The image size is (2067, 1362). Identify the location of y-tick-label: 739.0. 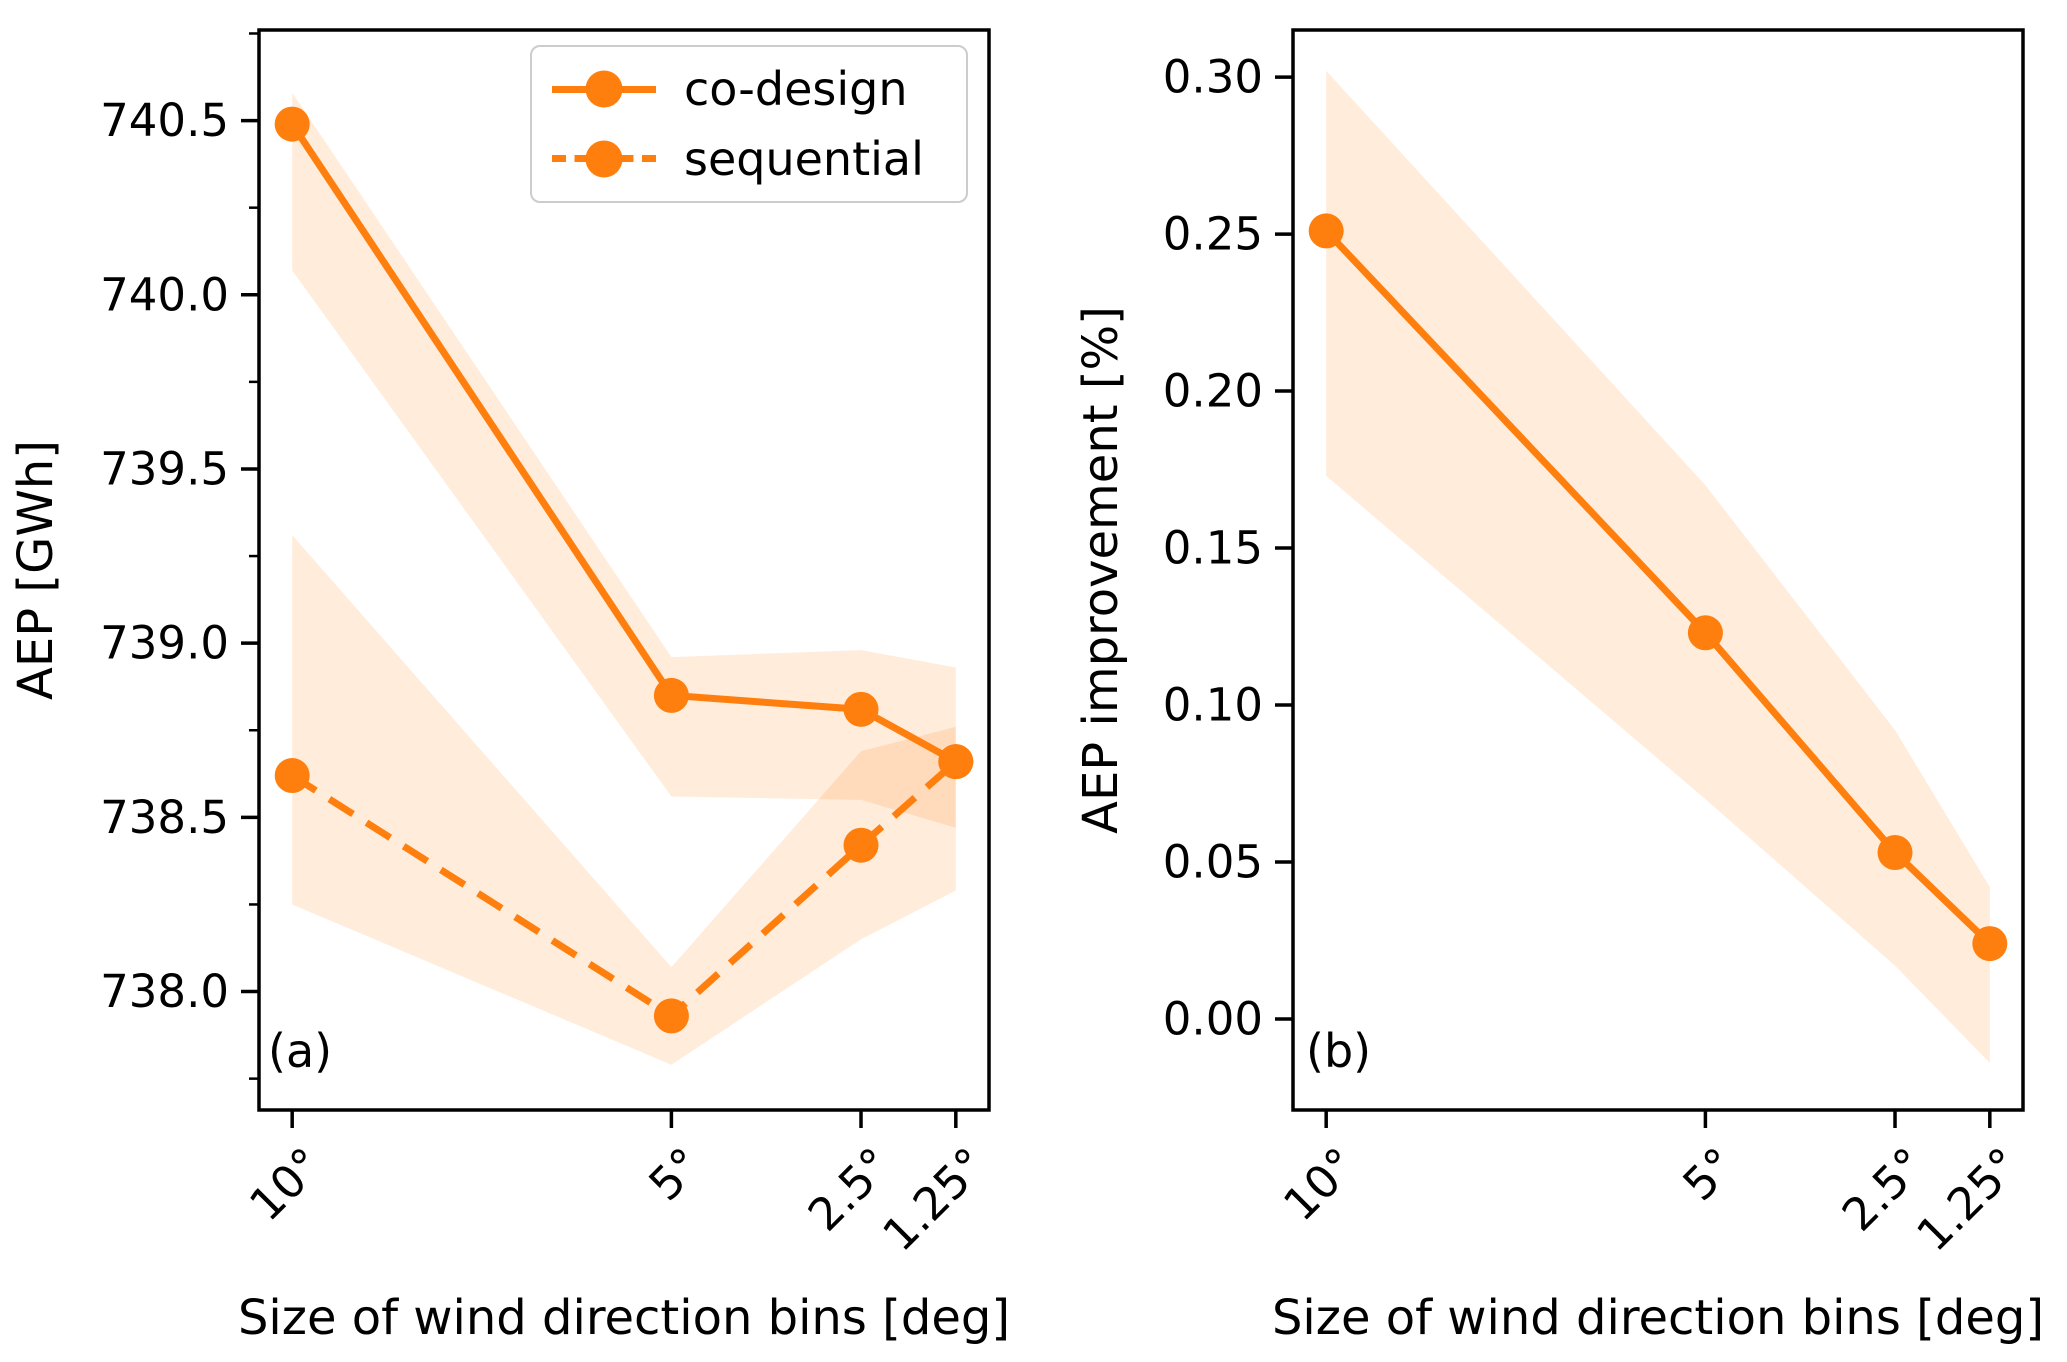
(164, 643).